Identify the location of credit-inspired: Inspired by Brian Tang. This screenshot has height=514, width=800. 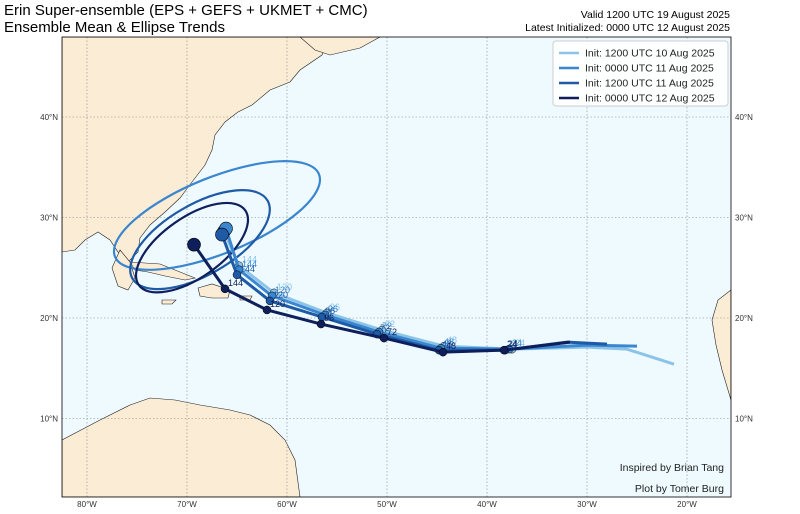
(672, 468).